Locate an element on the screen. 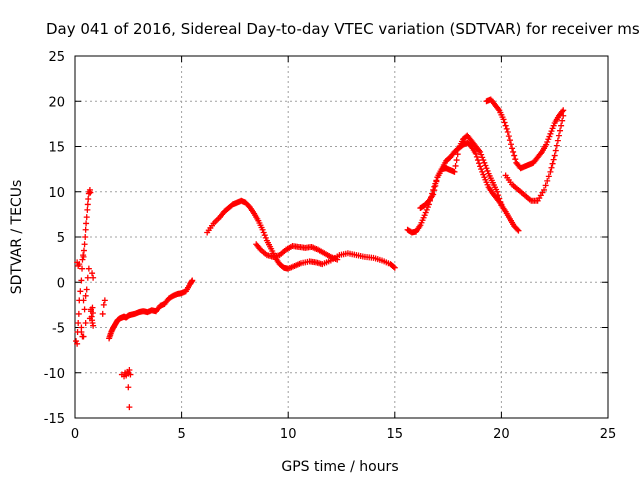 The width and height of the screenshot is (640, 480). series-low-cluster is located at coordinates (126, 389).